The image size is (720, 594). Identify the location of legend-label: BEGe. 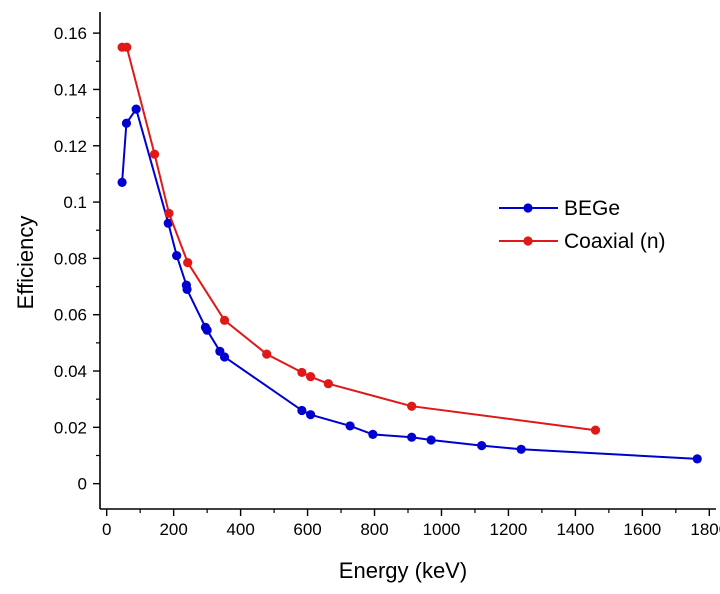
(592, 208).